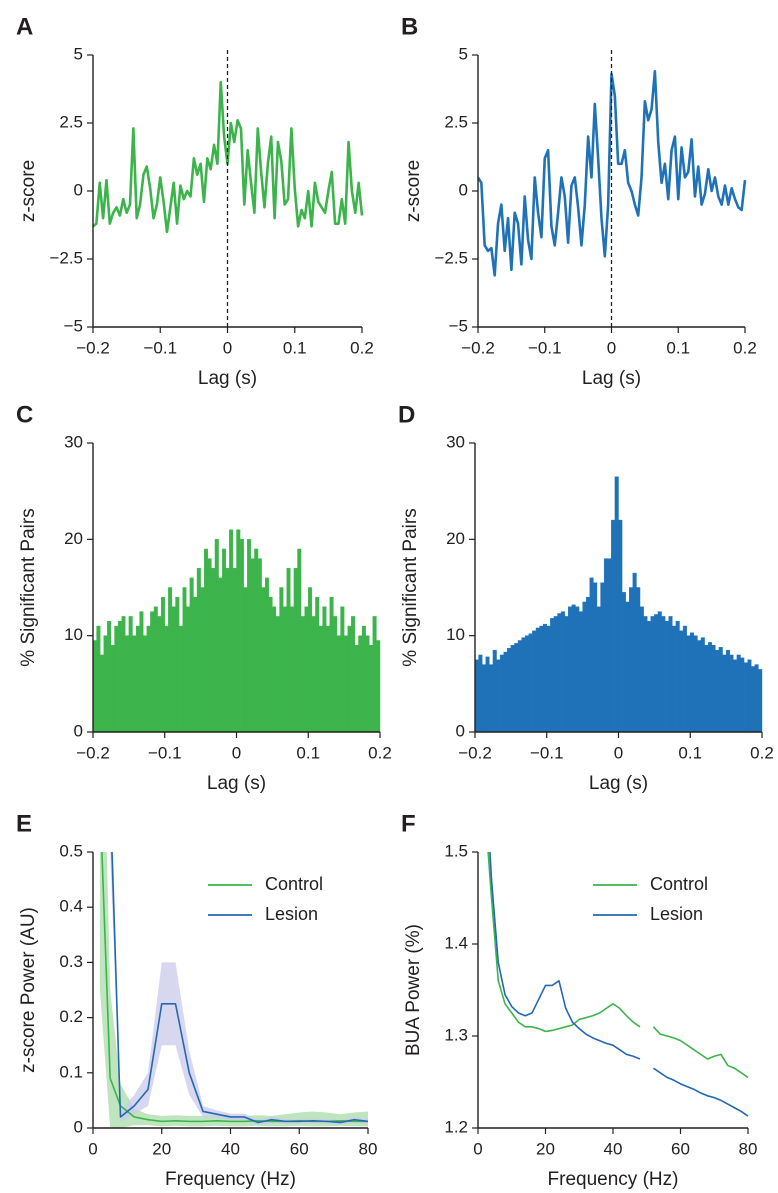  What do you see at coordinates (291, 914) in the screenshot?
I see `legend-label: Lesion` at bounding box center [291, 914].